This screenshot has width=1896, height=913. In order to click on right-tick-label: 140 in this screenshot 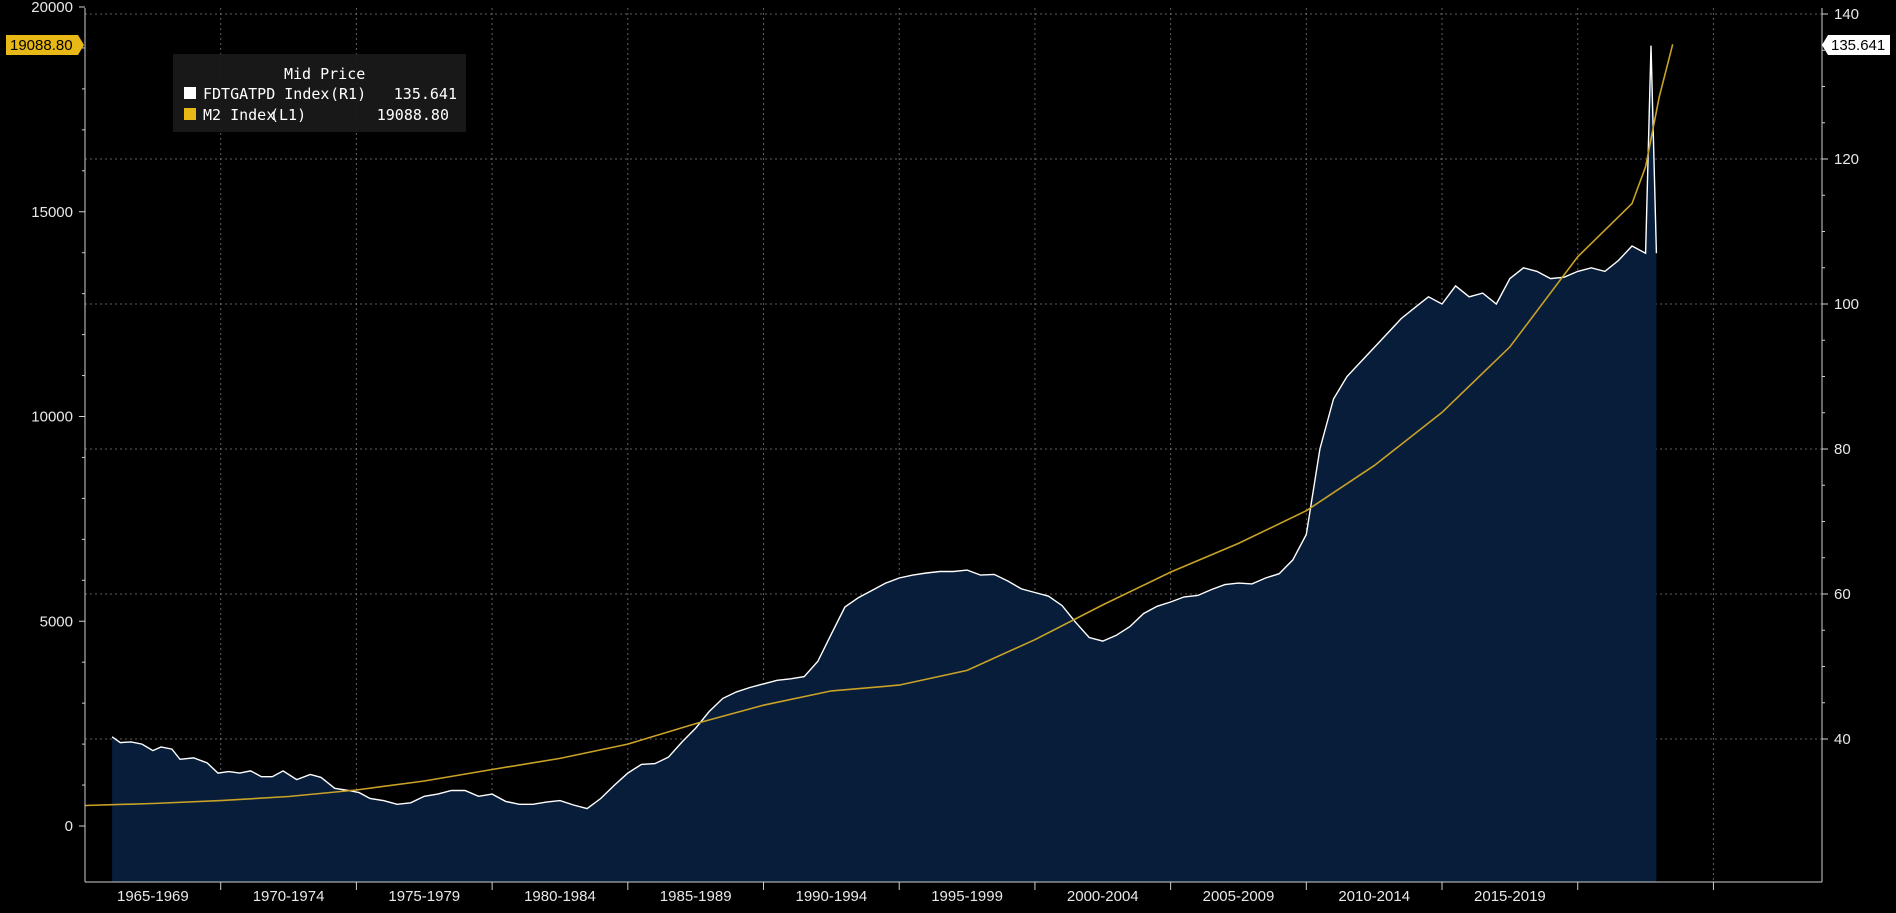, I will do `click(1846, 14)`.